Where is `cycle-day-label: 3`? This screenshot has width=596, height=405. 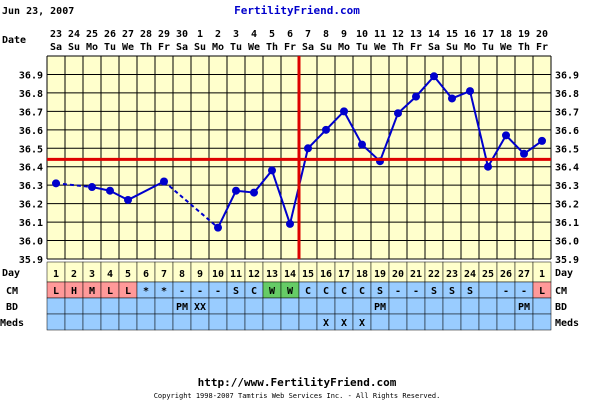 cycle-day-label: 3 is located at coordinates (92, 274).